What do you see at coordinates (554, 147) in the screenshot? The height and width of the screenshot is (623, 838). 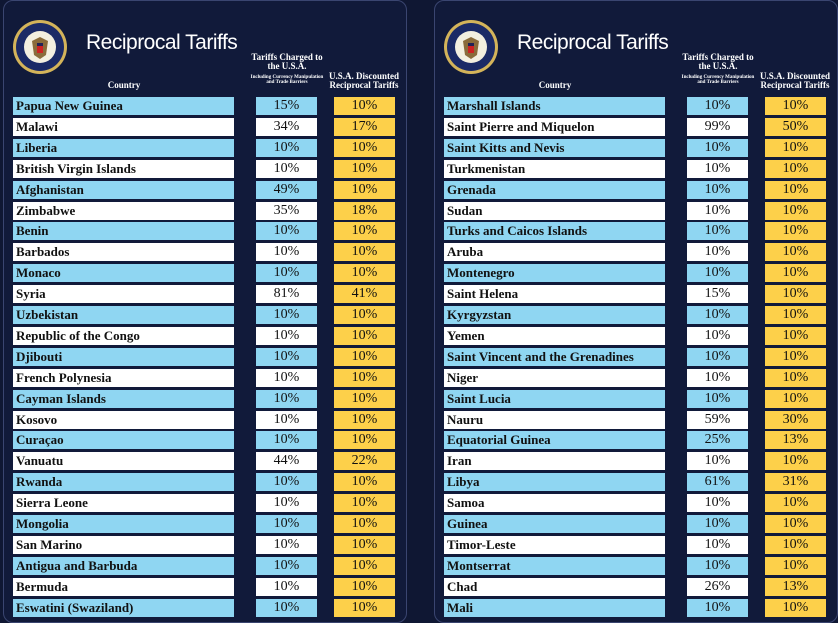 I see `country-cell: Saint Kitts and Nevis` at bounding box center [554, 147].